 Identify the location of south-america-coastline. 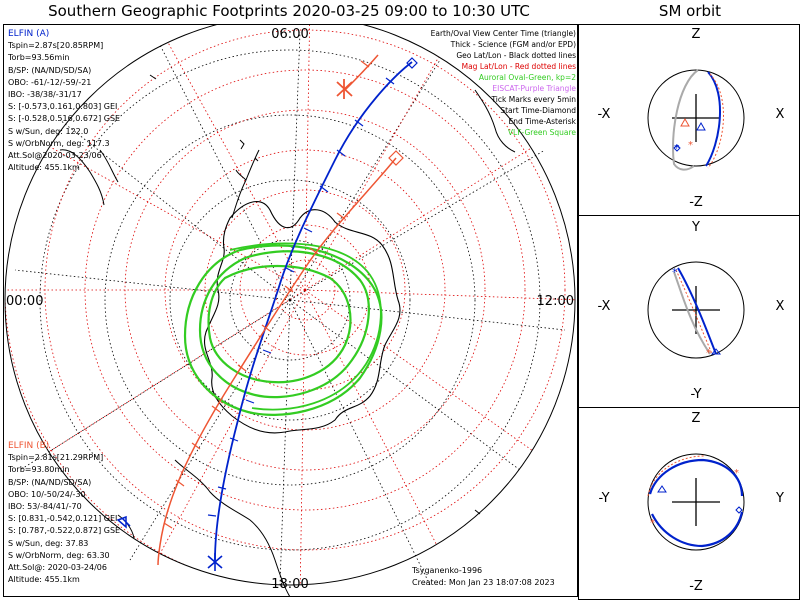
(204, 527).